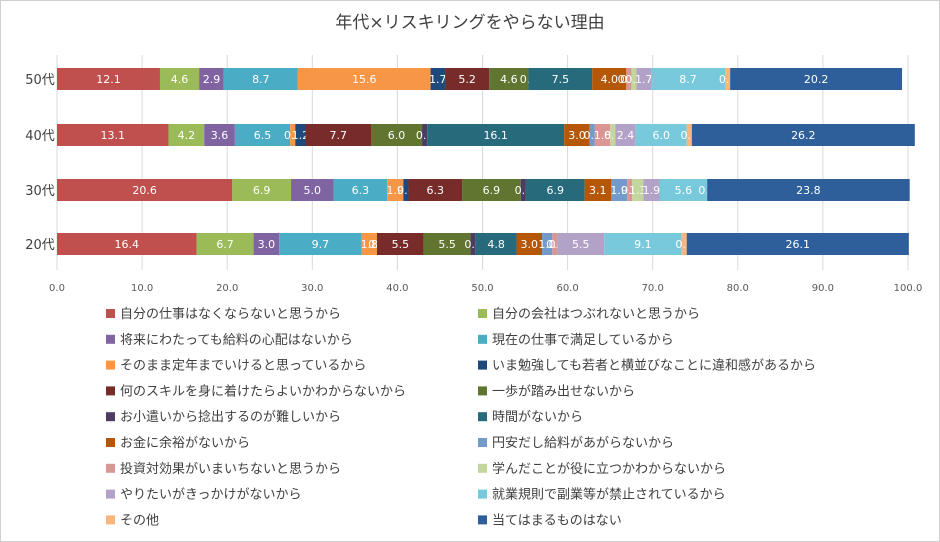 This screenshot has width=940, height=542. What do you see at coordinates (210, 495) in the screenshot?
I see `legend-label: やりたいがきっかけがないから` at bounding box center [210, 495].